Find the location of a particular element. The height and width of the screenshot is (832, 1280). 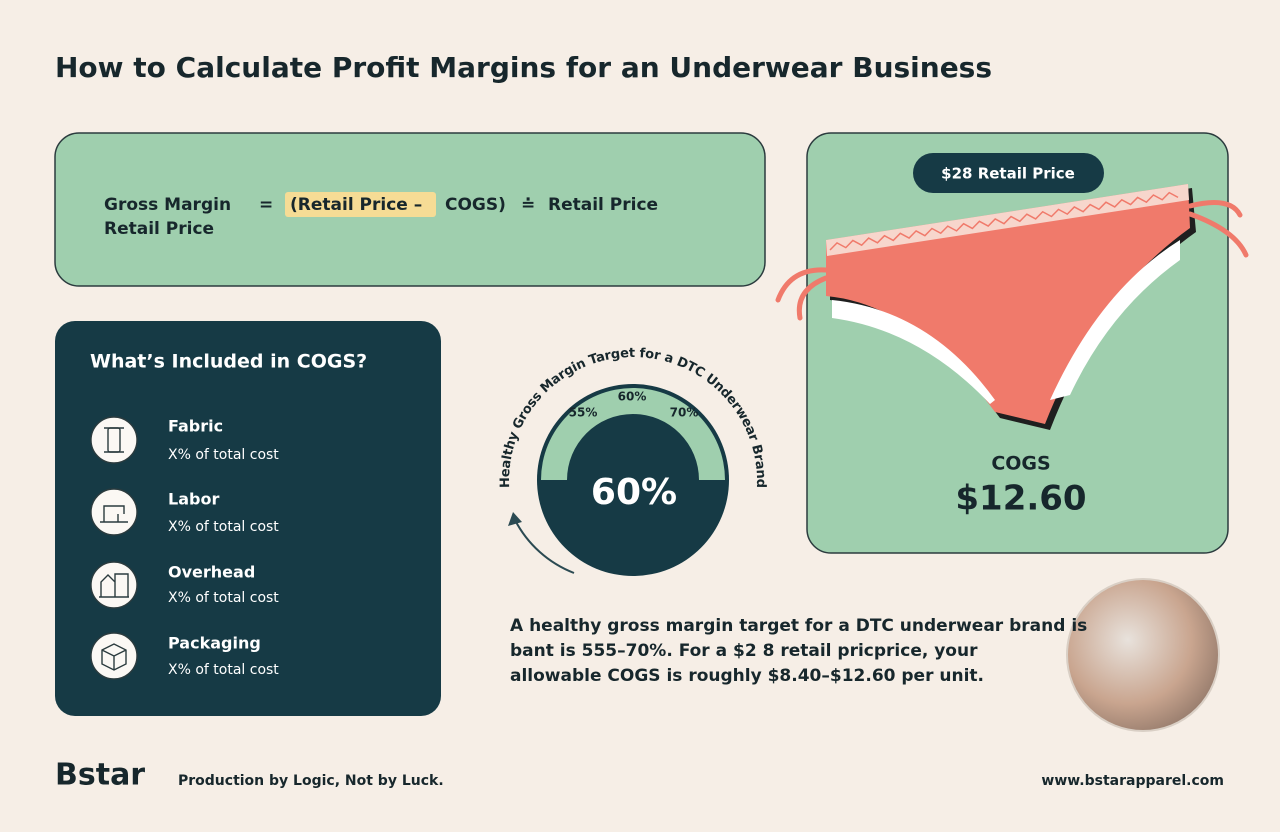

website-url: www.bstarapparel.com is located at coordinates (1132, 781).